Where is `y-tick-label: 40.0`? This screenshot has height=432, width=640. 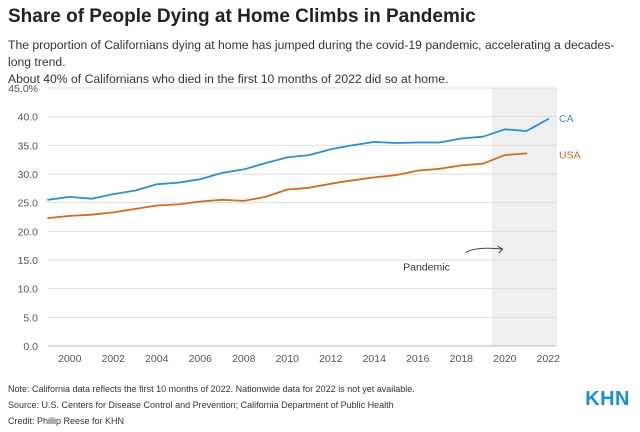
y-tick-label: 40.0 is located at coordinates (28, 118).